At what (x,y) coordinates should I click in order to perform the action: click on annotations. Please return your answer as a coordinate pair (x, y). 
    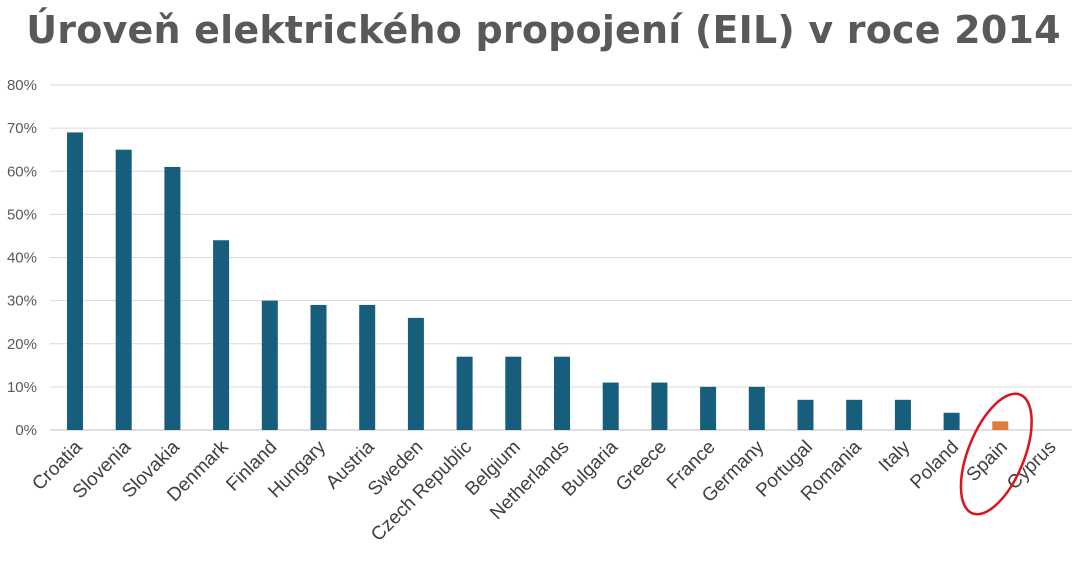
    Looking at the image, I should click on (996, 454).